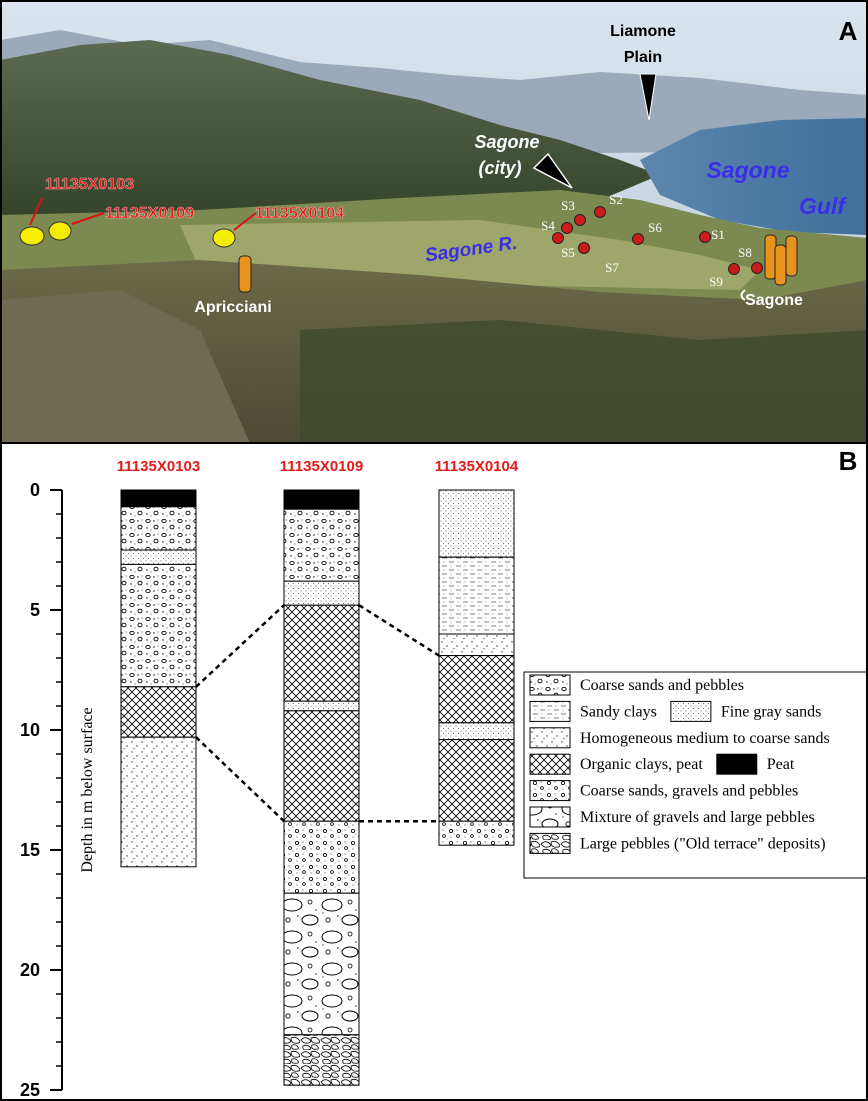 Image resolution: width=868 pixels, height=1101 pixels. What do you see at coordinates (641, 764) in the screenshot?
I see `legend-label: Organic clays, peat` at bounding box center [641, 764].